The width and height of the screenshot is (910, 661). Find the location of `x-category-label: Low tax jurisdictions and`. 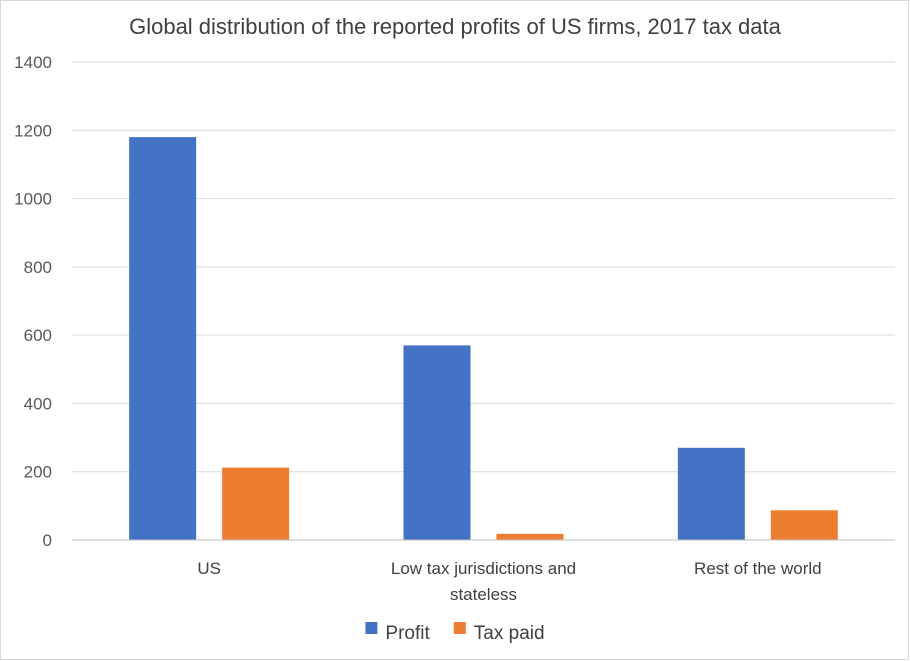

x-category-label: Low tax jurisdictions and is located at coordinates (483, 568).